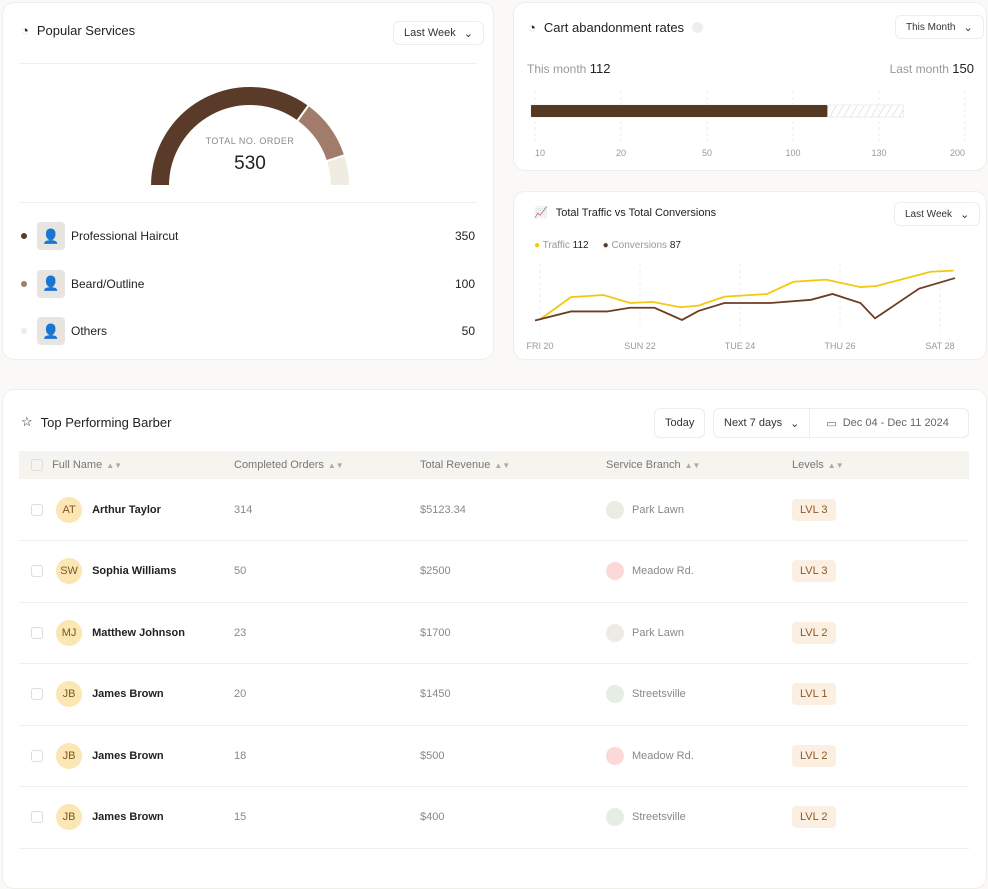 The image size is (988, 889). Describe the element at coordinates (707, 153) in the screenshot. I see `tick-label: 50` at that location.